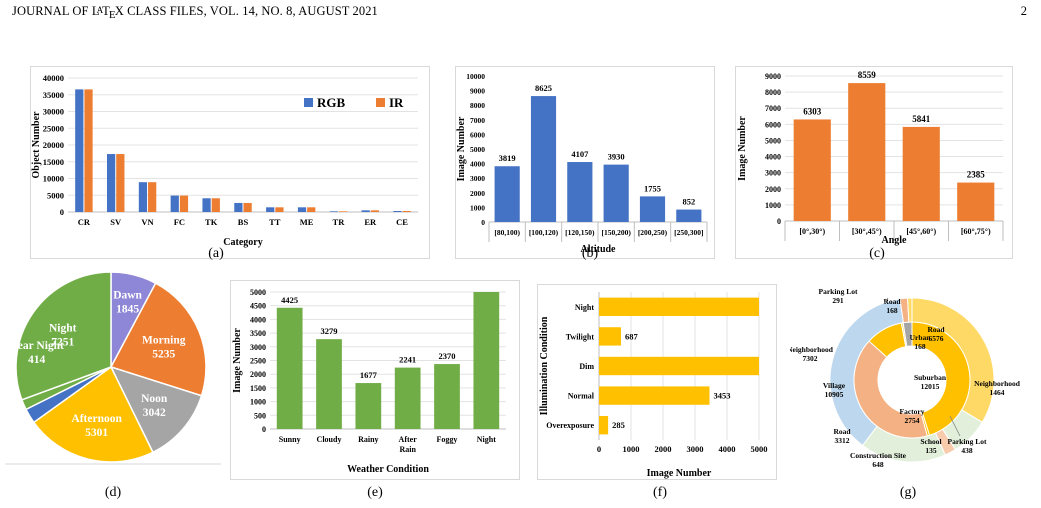 The image size is (1041, 508). Describe the element at coordinates (773, 92) in the screenshot. I see `chart-c-ytick-label: 8000` at that location.